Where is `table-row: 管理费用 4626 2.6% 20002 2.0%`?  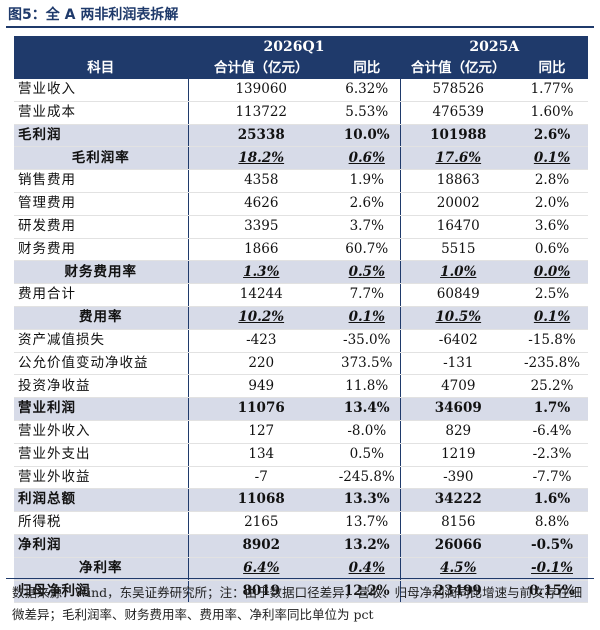
table-row: 管理费用 4626 2.6% 20002 2.0% is located at coordinates (301, 204).